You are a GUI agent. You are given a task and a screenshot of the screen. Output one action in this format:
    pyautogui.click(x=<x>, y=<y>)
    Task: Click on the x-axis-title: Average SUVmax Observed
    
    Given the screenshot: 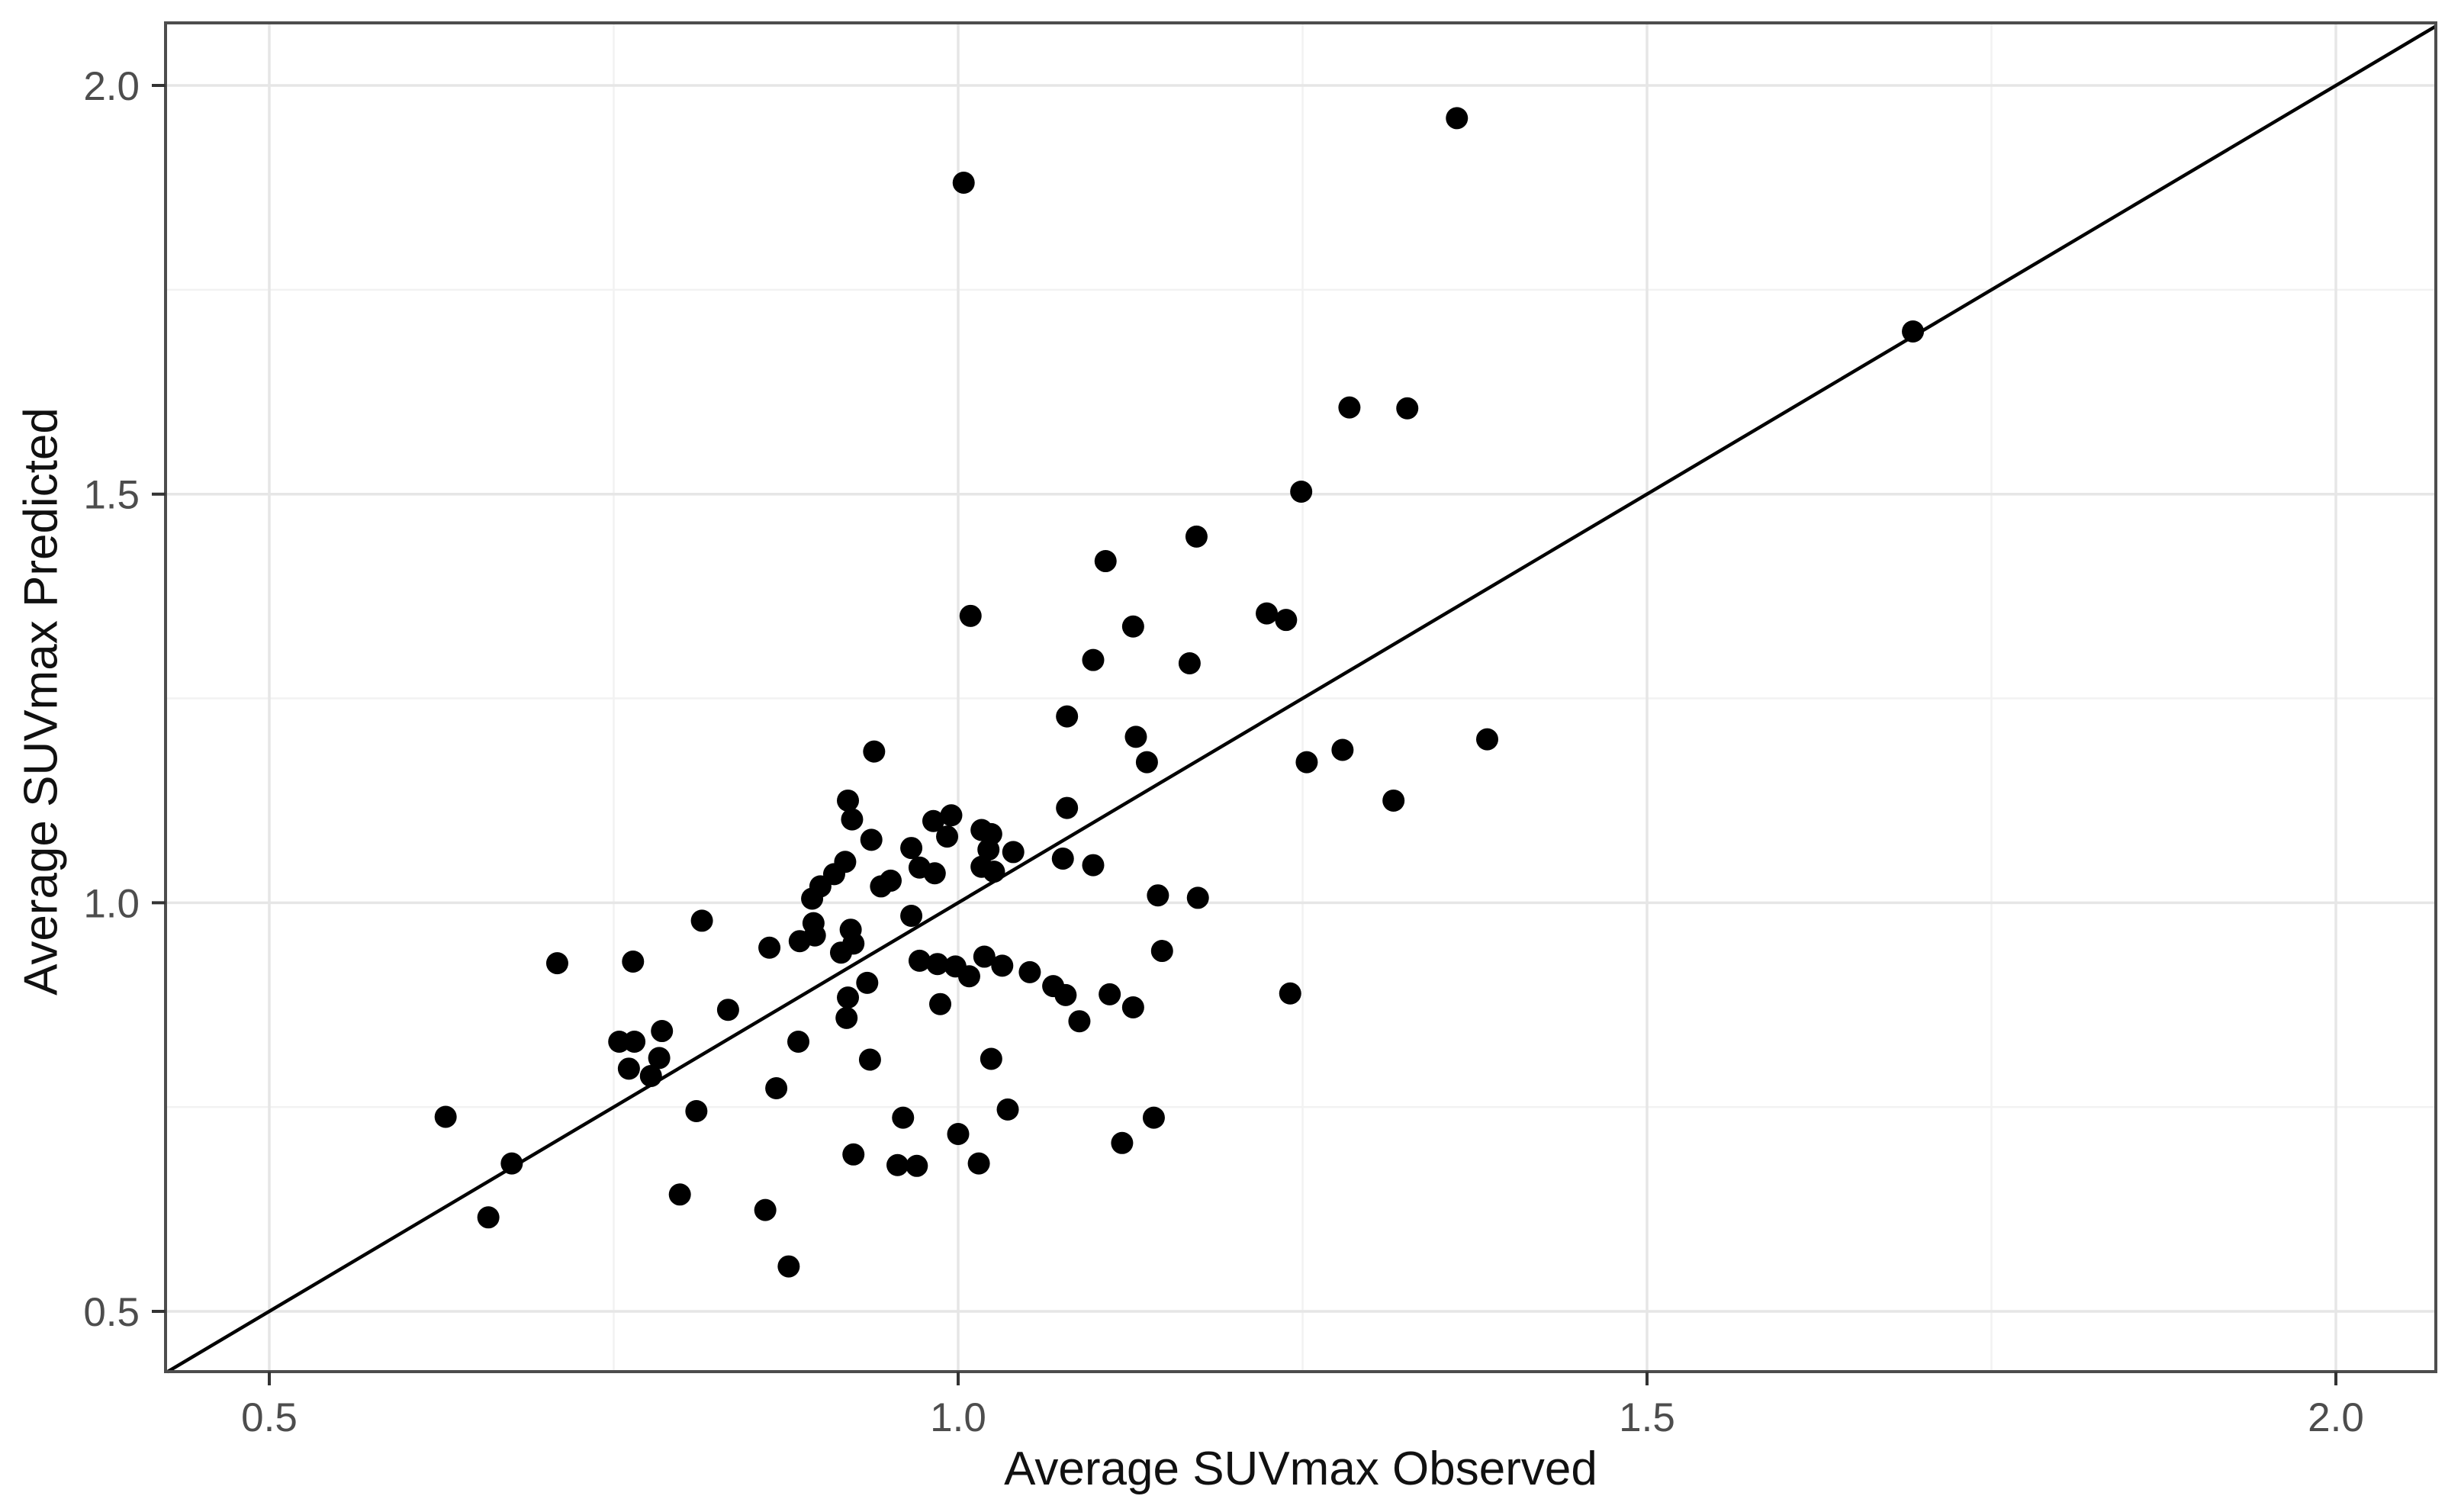 What is the action you would take?
    pyautogui.click(x=1301, y=1469)
    